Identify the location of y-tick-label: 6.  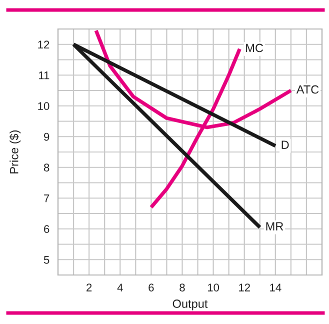
(47, 229).